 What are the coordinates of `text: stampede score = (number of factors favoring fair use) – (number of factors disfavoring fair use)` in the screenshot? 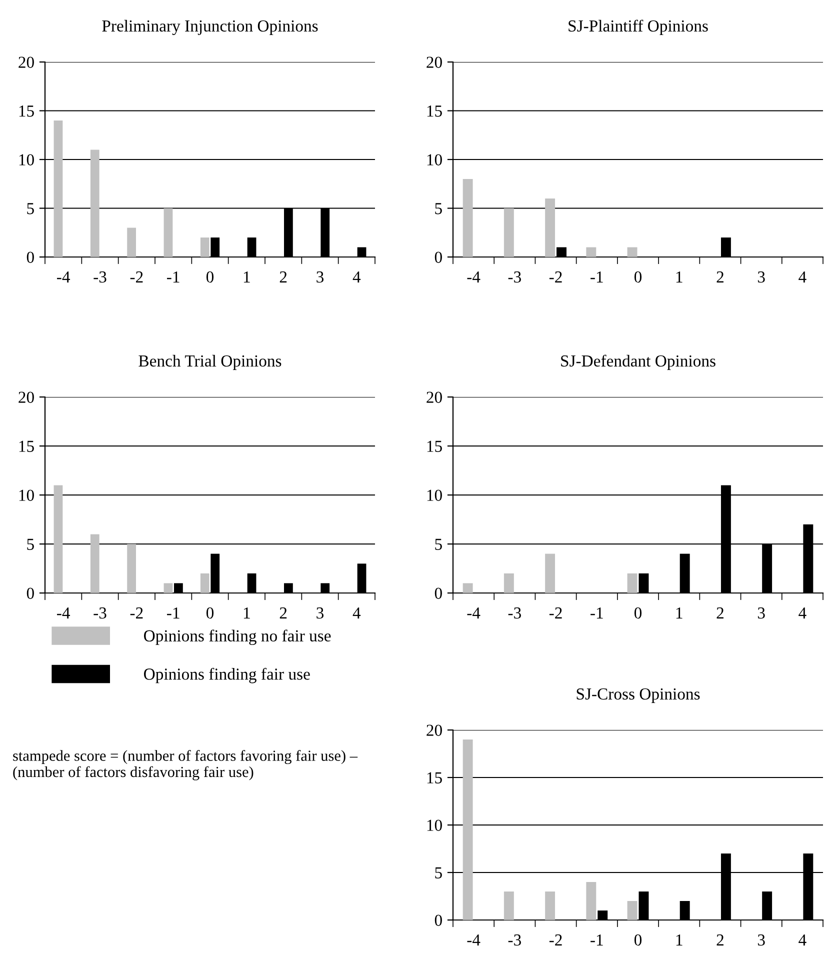 It's located at (185, 765).